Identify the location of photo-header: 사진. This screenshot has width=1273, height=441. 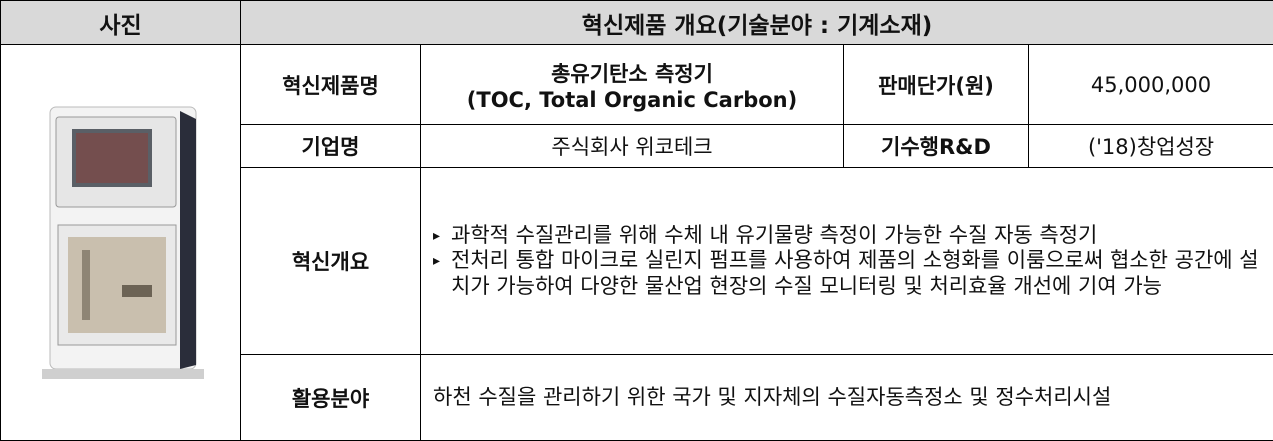
(121, 23).